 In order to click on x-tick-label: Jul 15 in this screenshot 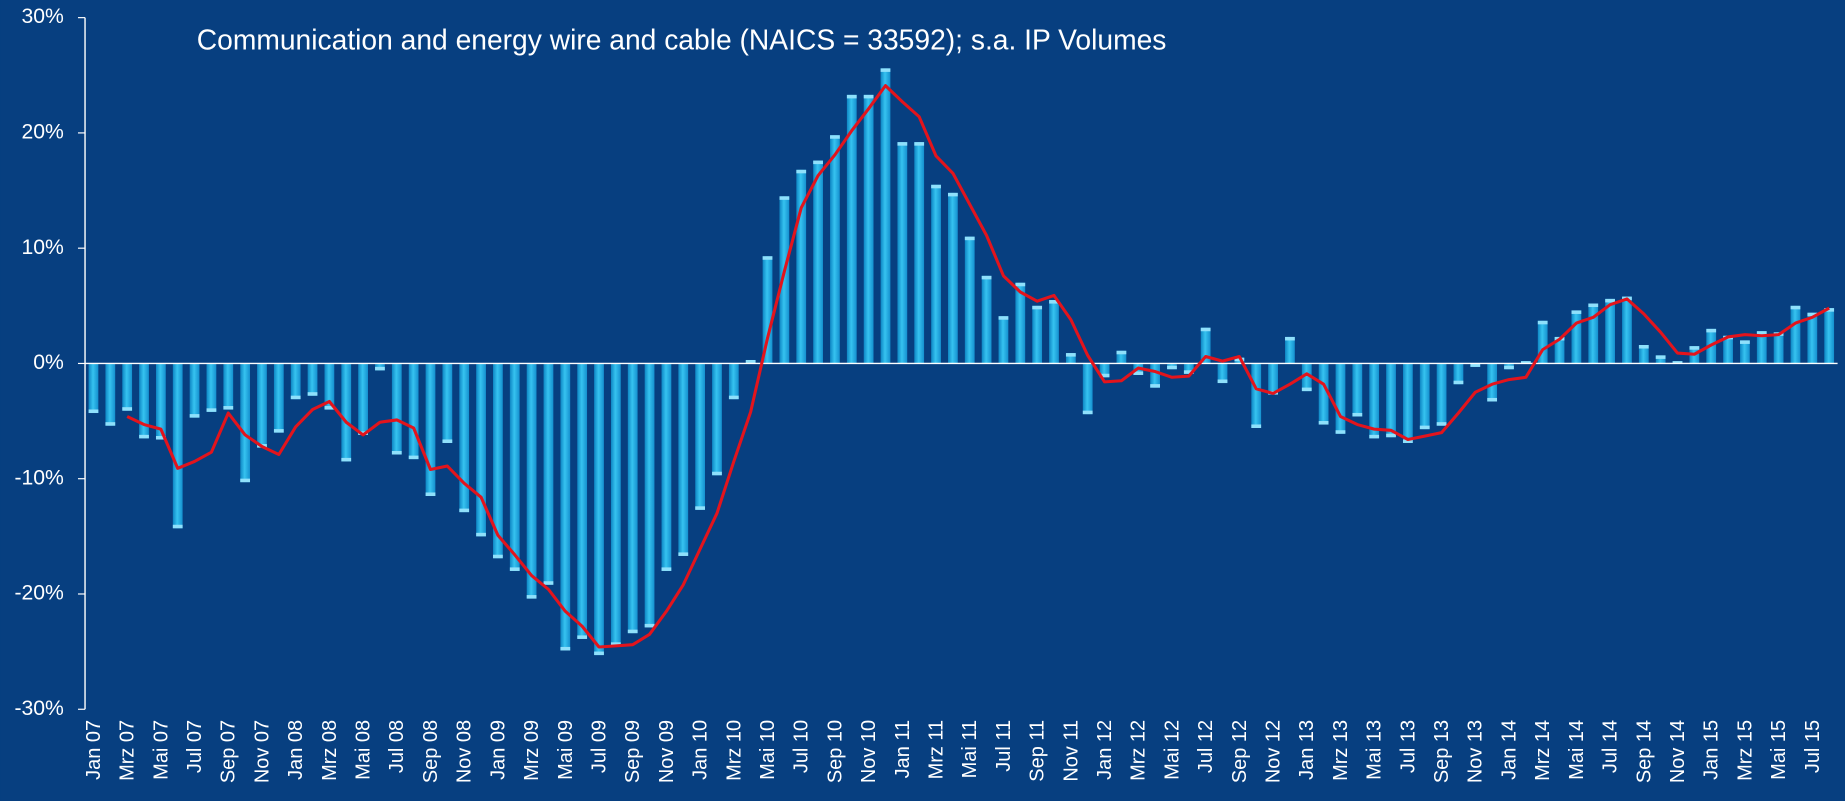, I will do `click(1813, 746)`.